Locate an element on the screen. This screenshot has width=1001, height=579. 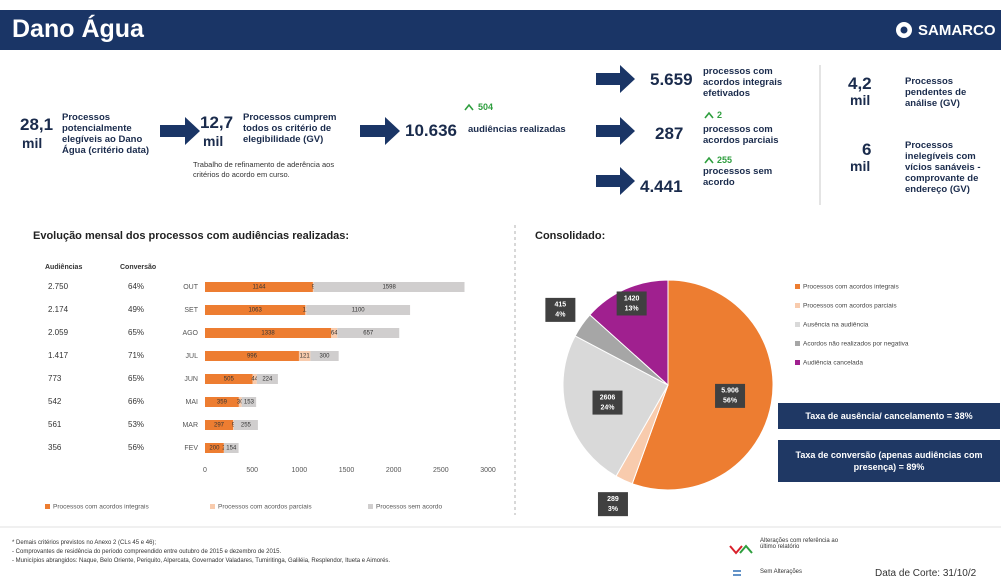
y-tick-label: FEV is located at coordinates (191, 448).